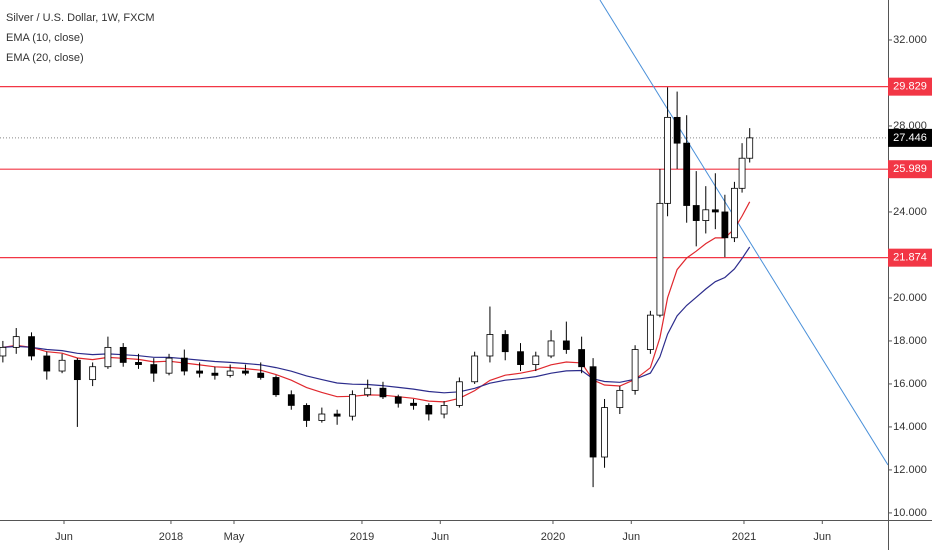  What do you see at coordinates (910, 513) in the screenshot?
I see `y-tick-label: 10.000` at bounding box center [910, 513].